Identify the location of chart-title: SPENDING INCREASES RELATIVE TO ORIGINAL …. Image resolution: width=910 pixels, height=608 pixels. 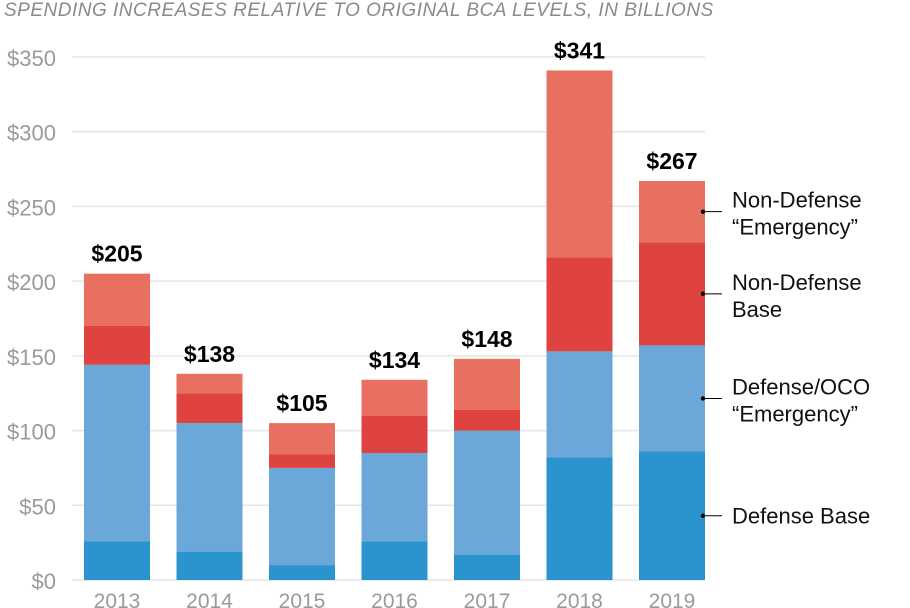
(359, 10).